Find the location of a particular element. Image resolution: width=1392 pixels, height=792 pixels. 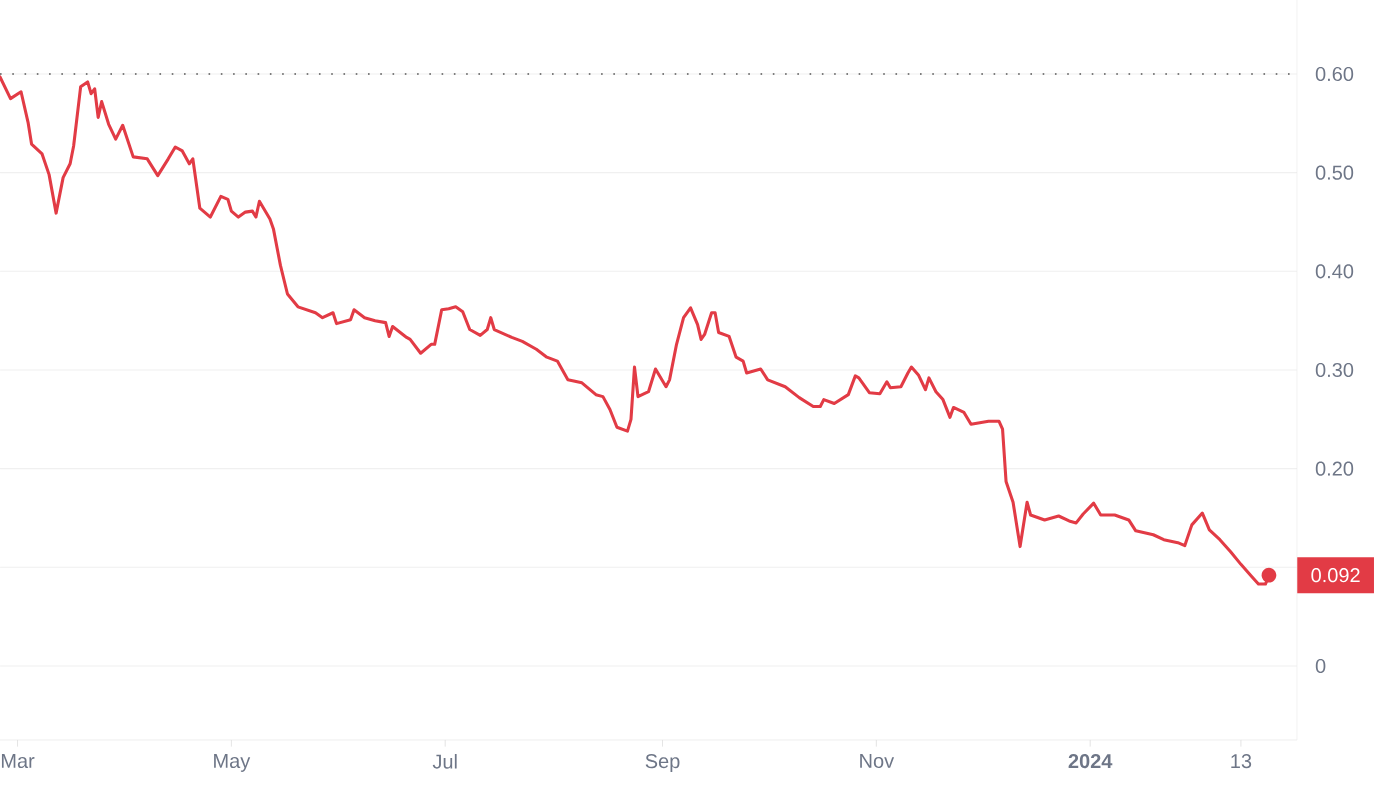

y-tick-label: 0.20 is located at coordinates (1334, 468).